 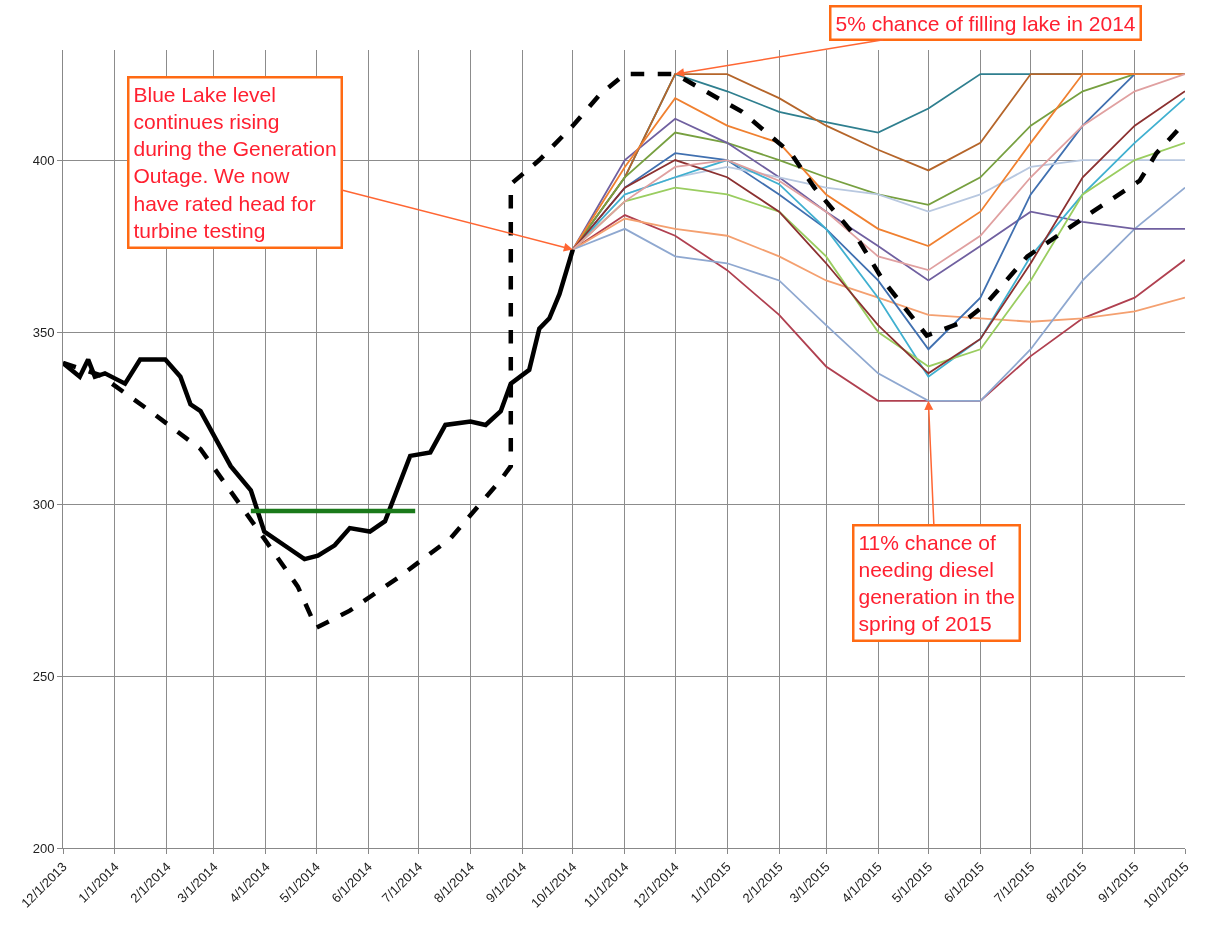 What do you see at coordinates (43, 504) in the screenshot?
I see `y-tick-label: 300` at bounding box center [43, 504].